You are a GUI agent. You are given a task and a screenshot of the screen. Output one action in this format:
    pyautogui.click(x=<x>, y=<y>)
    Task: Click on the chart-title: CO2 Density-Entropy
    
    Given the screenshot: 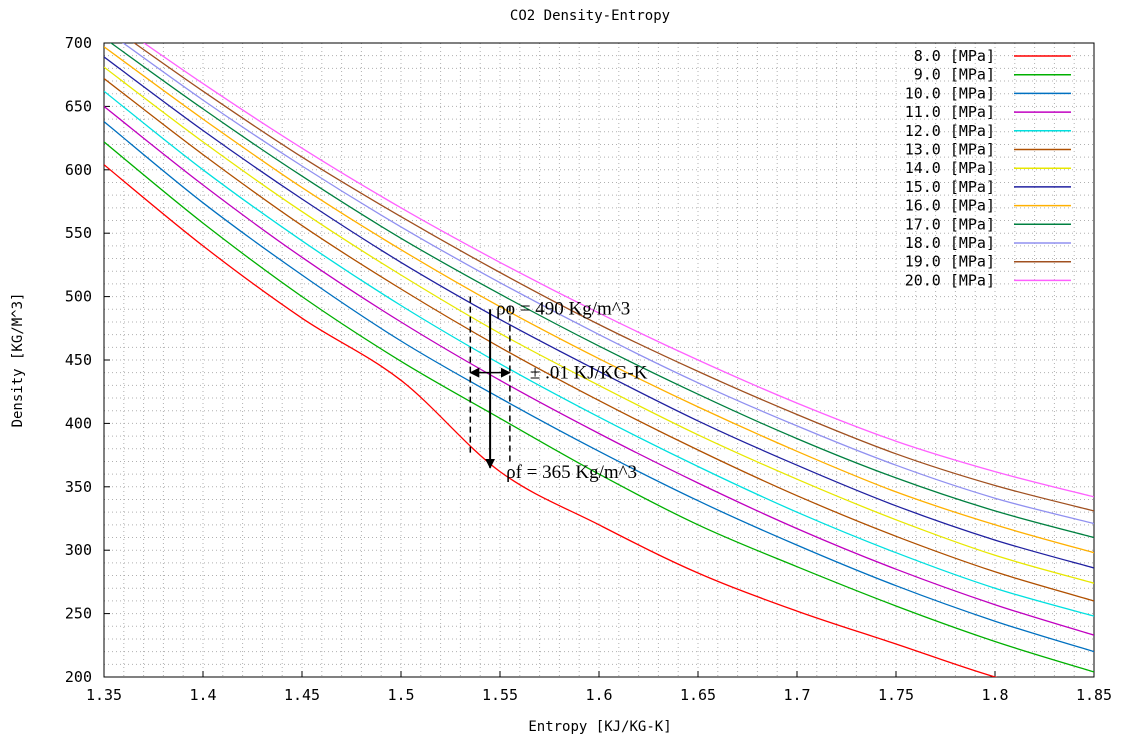 What is the action you would take?
    pyautogui.click(x=590, y=16)
    